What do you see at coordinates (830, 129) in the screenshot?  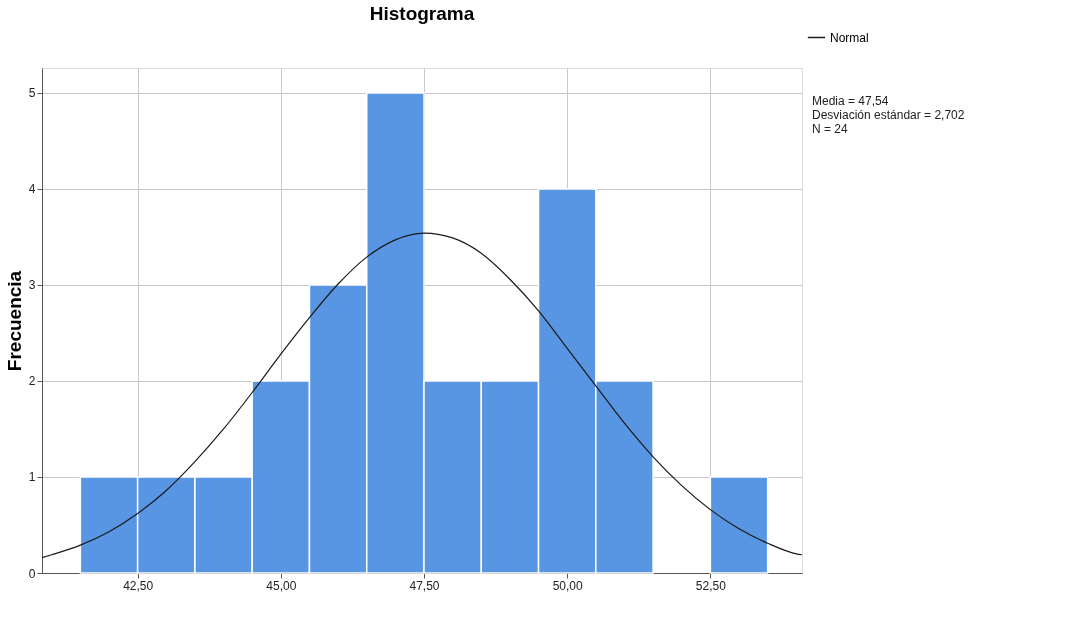 I see `text: N = 24` at bounding box center [830, 129].